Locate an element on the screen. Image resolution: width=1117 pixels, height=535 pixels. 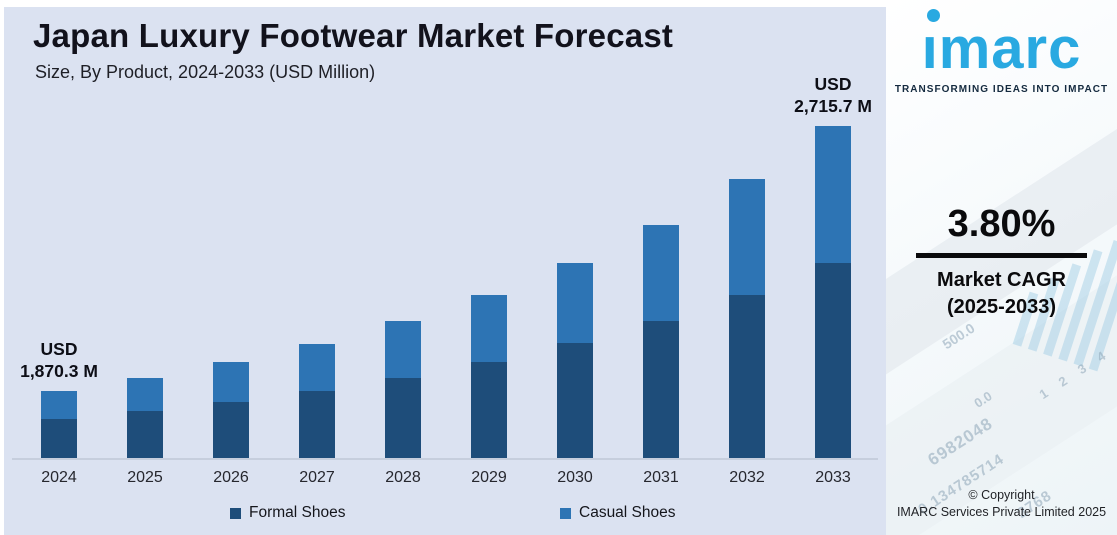
stacked-bar-2032 is located at coordinates (747, 318).